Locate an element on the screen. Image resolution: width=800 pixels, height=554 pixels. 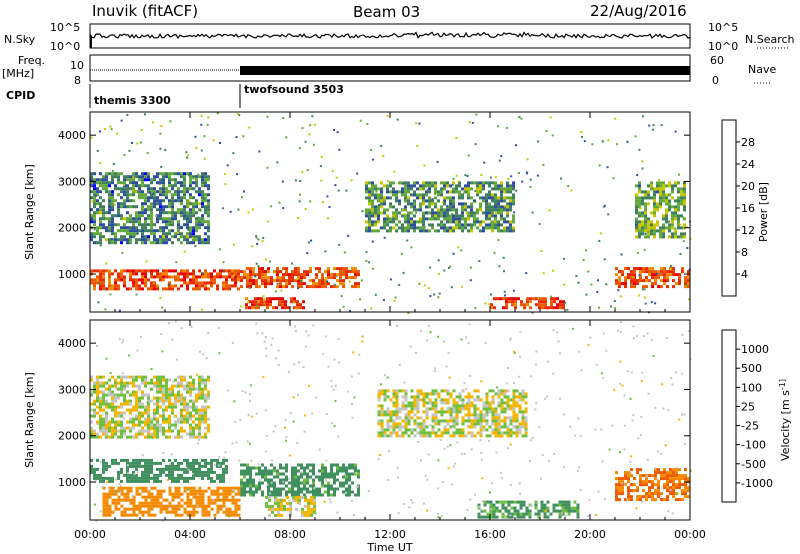
colorbar-tick-4: 20 is located at coordinates (748, 186).